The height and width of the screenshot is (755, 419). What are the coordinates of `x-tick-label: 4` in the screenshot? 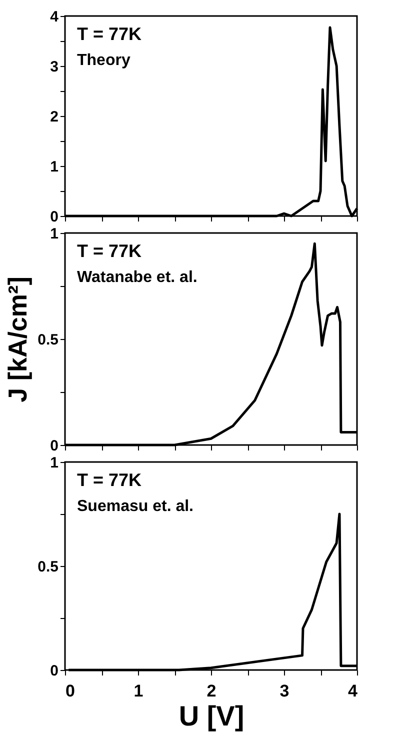 It's located at (353, 691).